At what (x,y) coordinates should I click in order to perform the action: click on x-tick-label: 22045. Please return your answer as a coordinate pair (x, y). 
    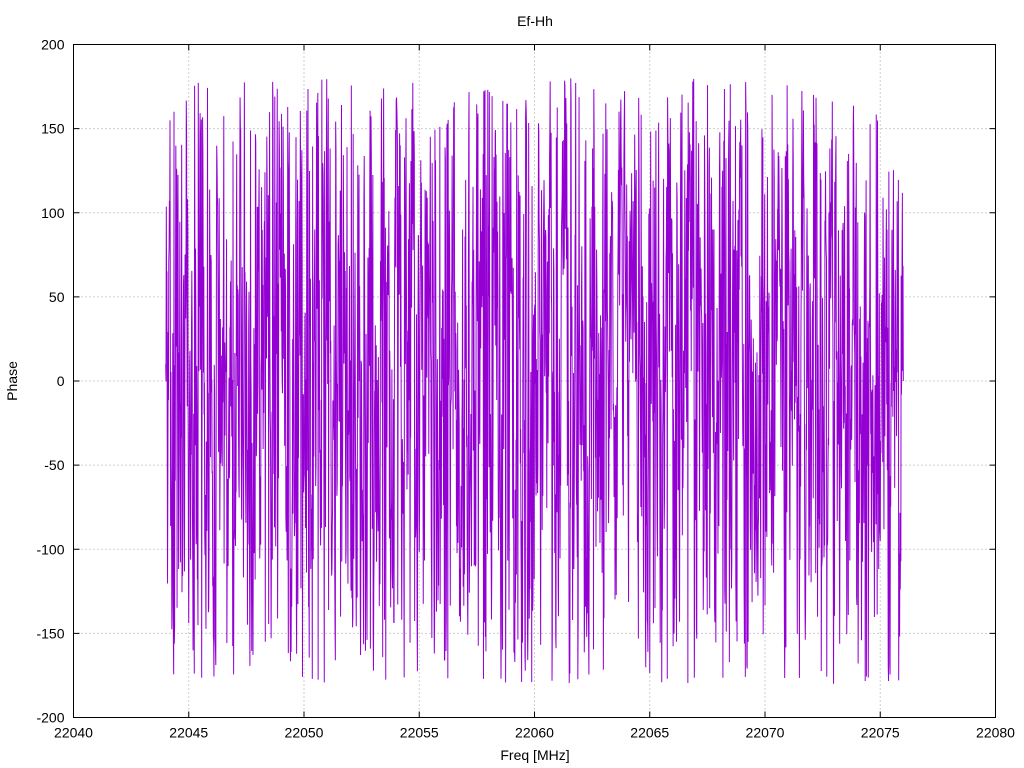
    Looking at the image, I should click on (188, 733).